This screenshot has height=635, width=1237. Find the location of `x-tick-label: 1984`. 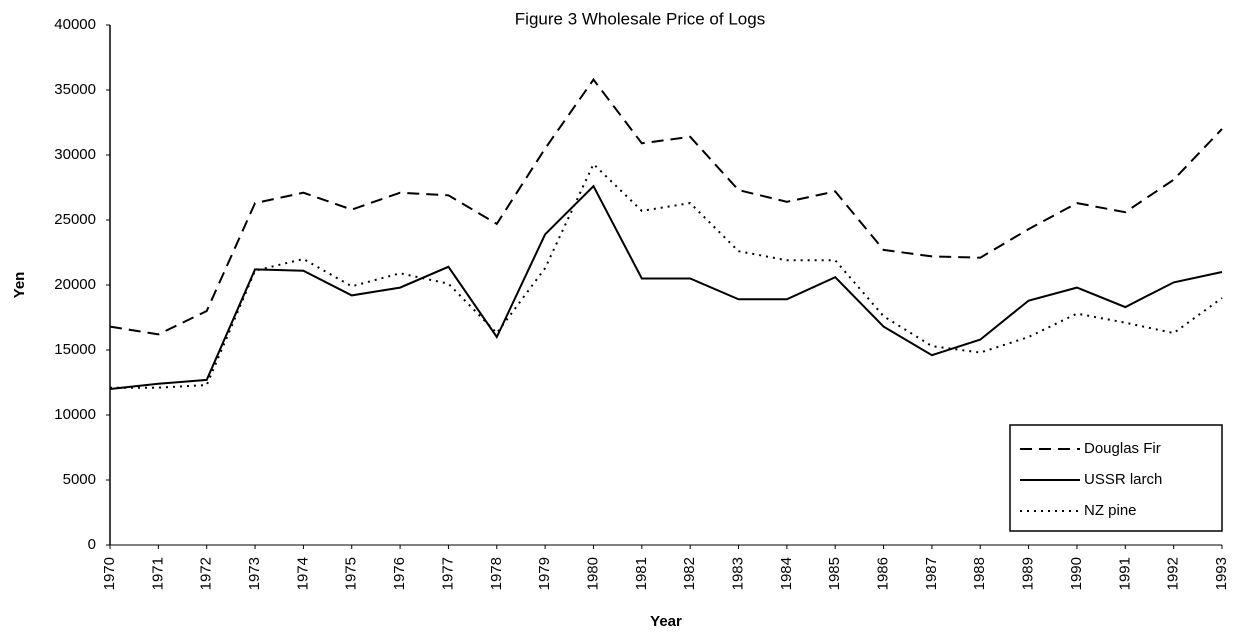

x-tick-label: 1984 is located at coordinates (786, 573).